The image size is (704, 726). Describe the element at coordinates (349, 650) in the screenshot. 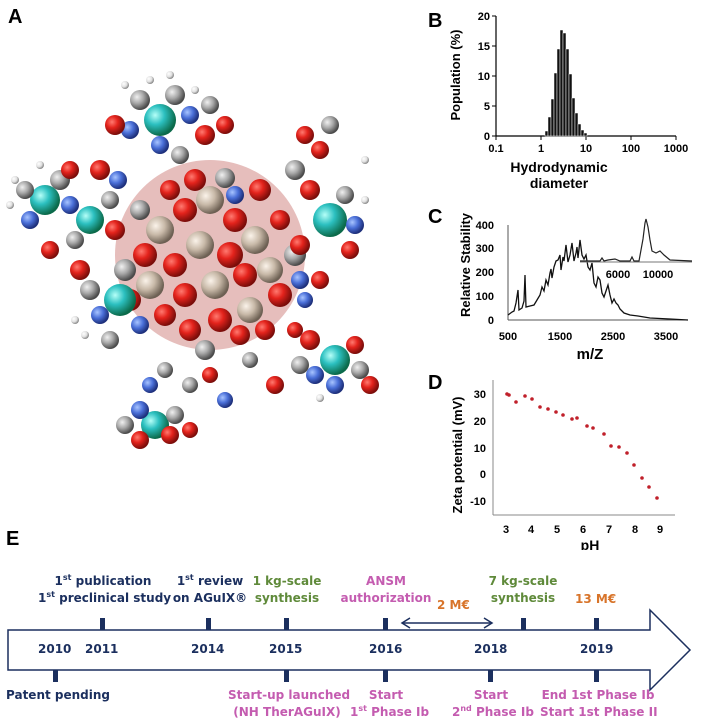

I see `timeline-arrow` at that location.